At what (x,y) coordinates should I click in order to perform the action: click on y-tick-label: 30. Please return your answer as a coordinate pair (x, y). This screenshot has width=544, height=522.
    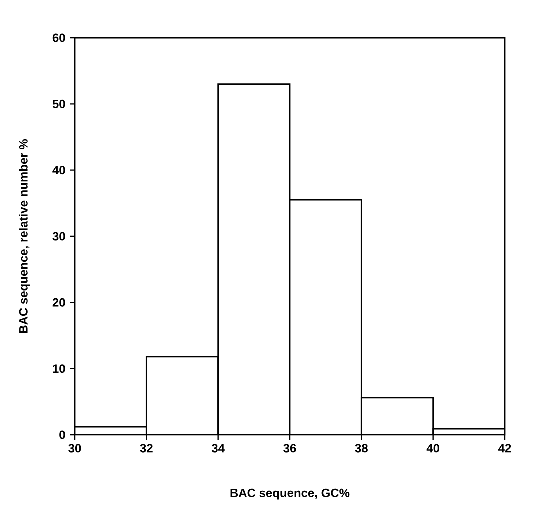
    Looking at the image, I should click on (59, 236).